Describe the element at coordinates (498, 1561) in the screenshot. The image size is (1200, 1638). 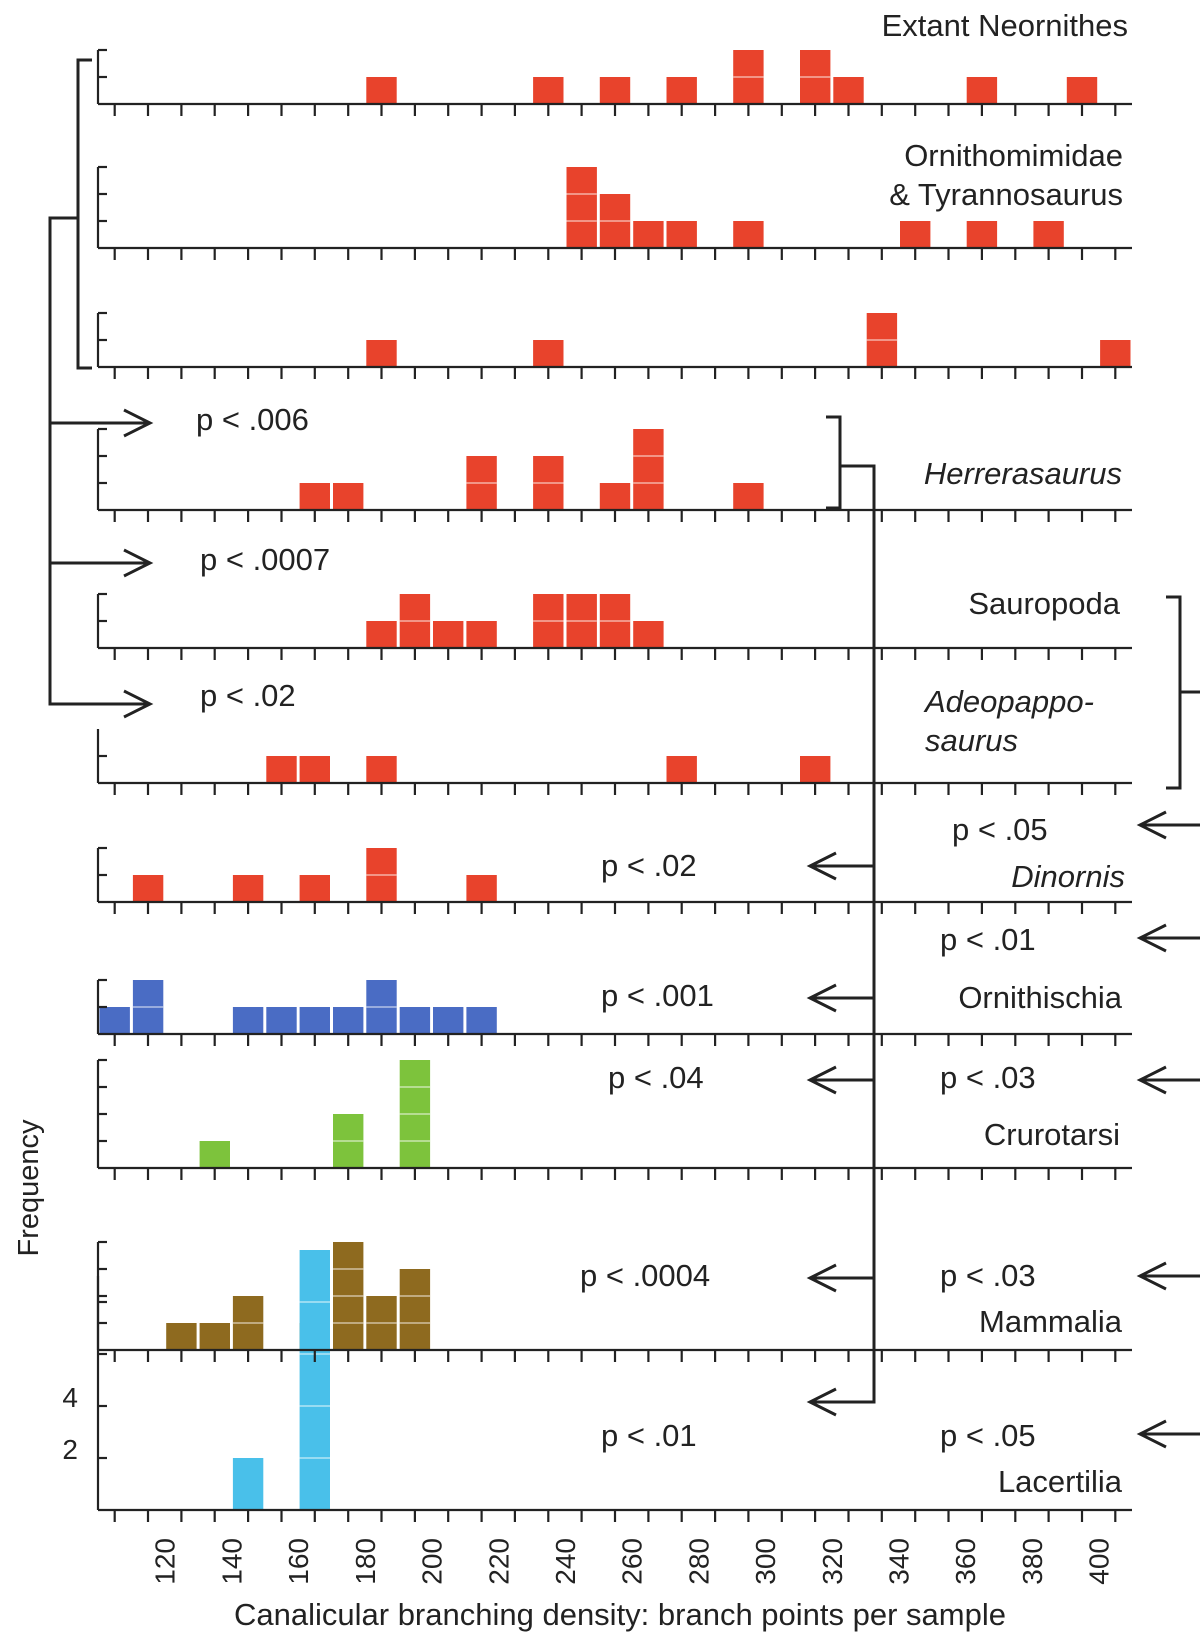
I see `x-tick-label: 220` at that location.